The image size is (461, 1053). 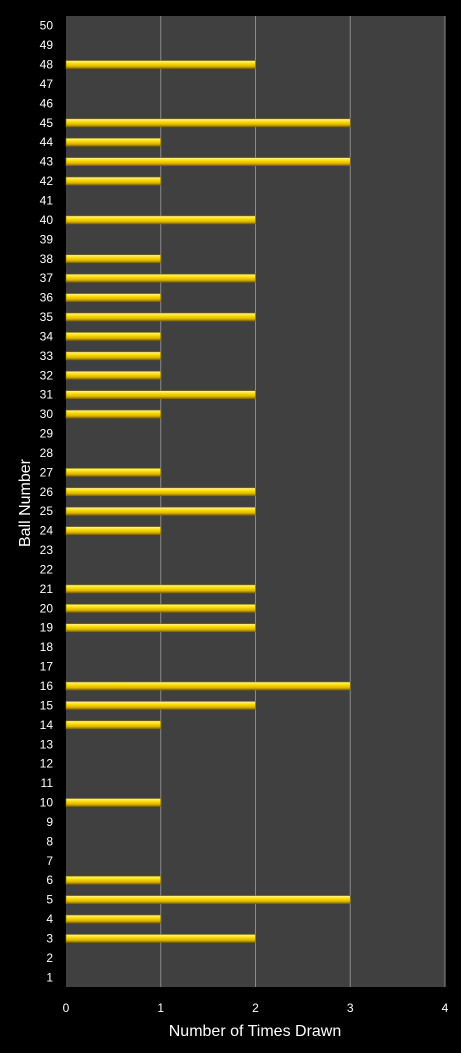 I want to click on x-axis-title: Number of Times Drawn, so click(x=255, y=1031).